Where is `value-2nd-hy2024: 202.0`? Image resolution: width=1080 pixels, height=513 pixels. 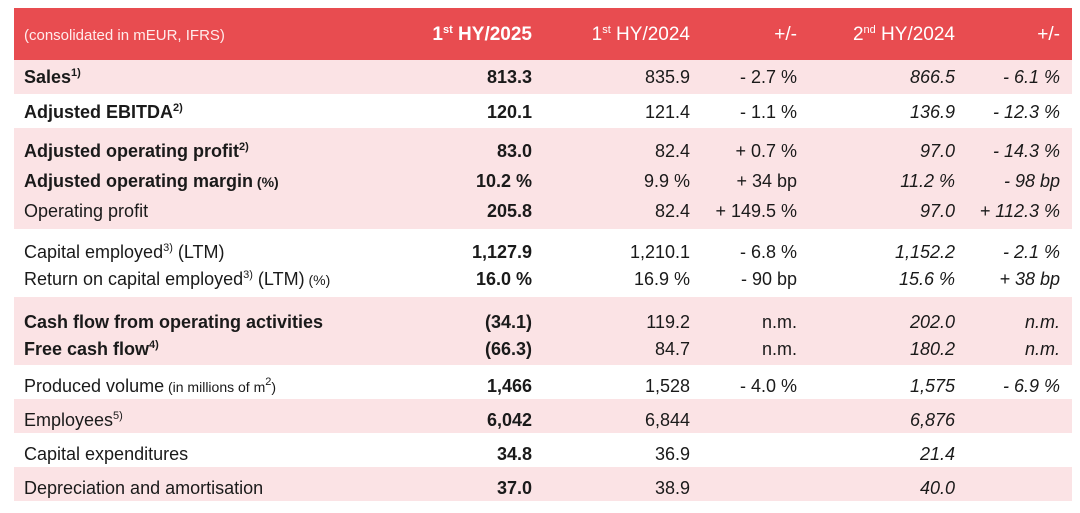
value-2nd-hy2024: 202.0 is located at coordinates (932, 322).